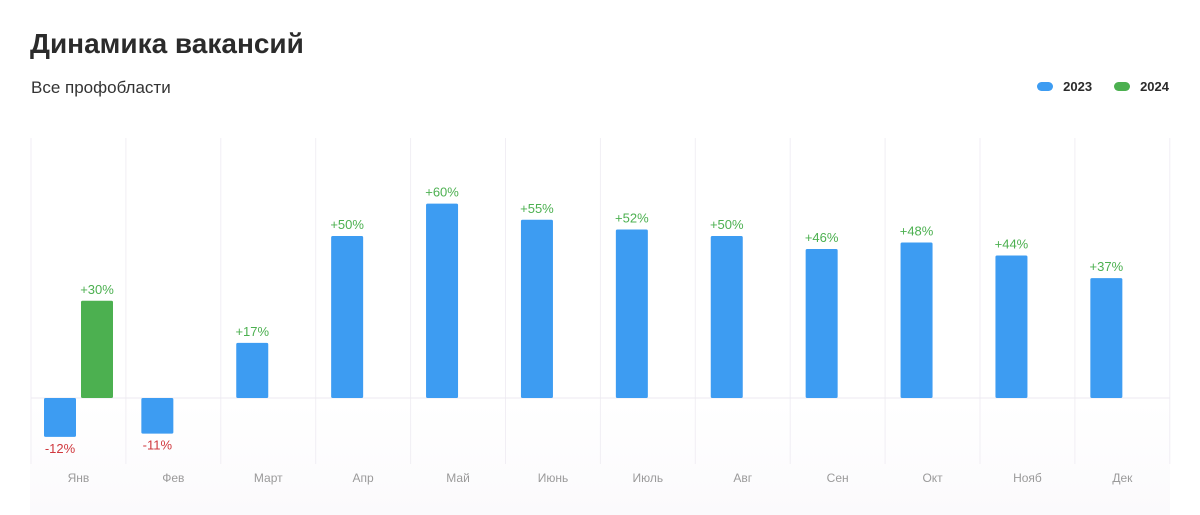 Image resolution: width=1200 pixels, height=515 pixels. I want to click on x-tick-label-11: Нояб, so click(1027, 478).